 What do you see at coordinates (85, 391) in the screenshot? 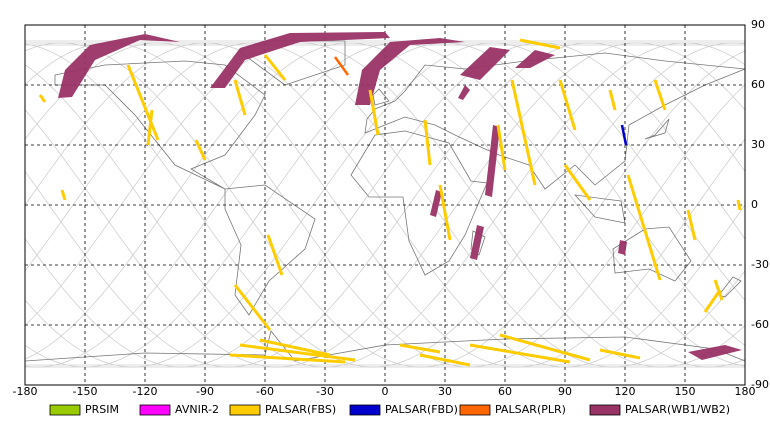
I see `x-tick-label: -150` at bounding box center [85, 391].